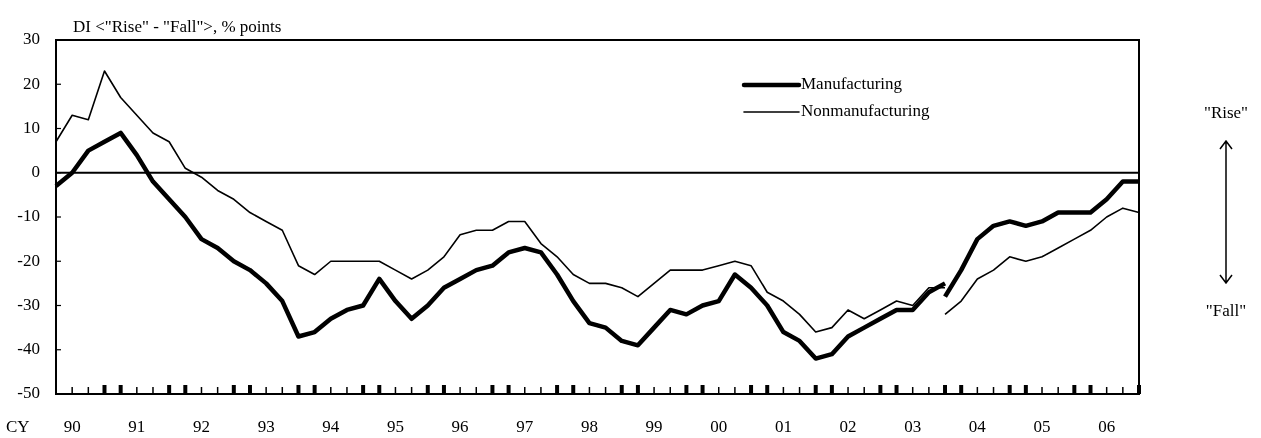  What do you see at coordinates (848, 426) in the screenshot?
I see `x-tick-label: 02` at bounding box center [848, 426].